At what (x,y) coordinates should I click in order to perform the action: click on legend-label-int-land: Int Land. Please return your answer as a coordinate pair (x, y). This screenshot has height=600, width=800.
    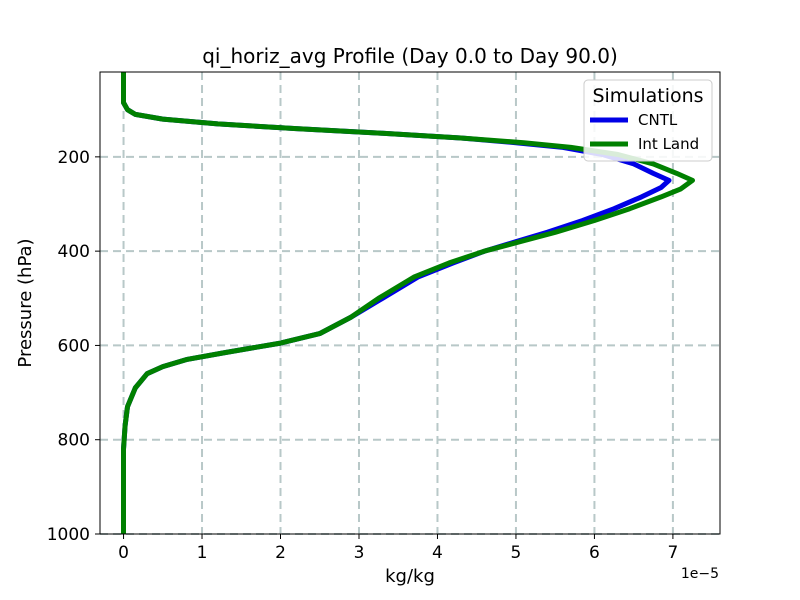
    Looking at the image, I should click on (668, 144).